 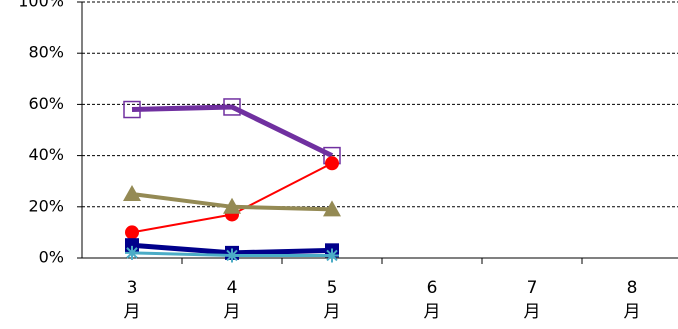 What do you see at coordinates (532, 300) in the screenshot?
I see `x-tick-label: 7 月` at bounding box center [532, 300].